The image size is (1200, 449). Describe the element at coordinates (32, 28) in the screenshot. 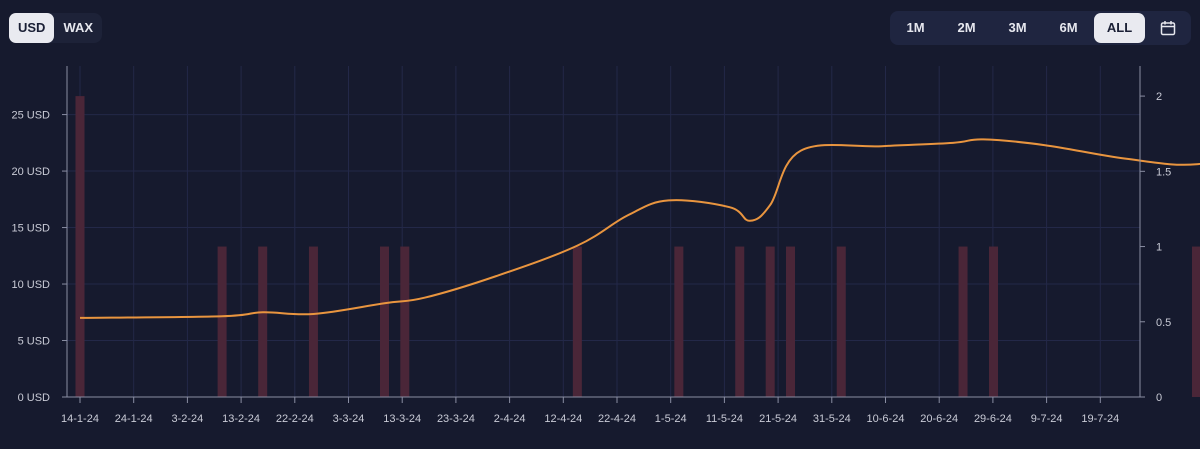

I see `currency-usd-button: USD` at that location.